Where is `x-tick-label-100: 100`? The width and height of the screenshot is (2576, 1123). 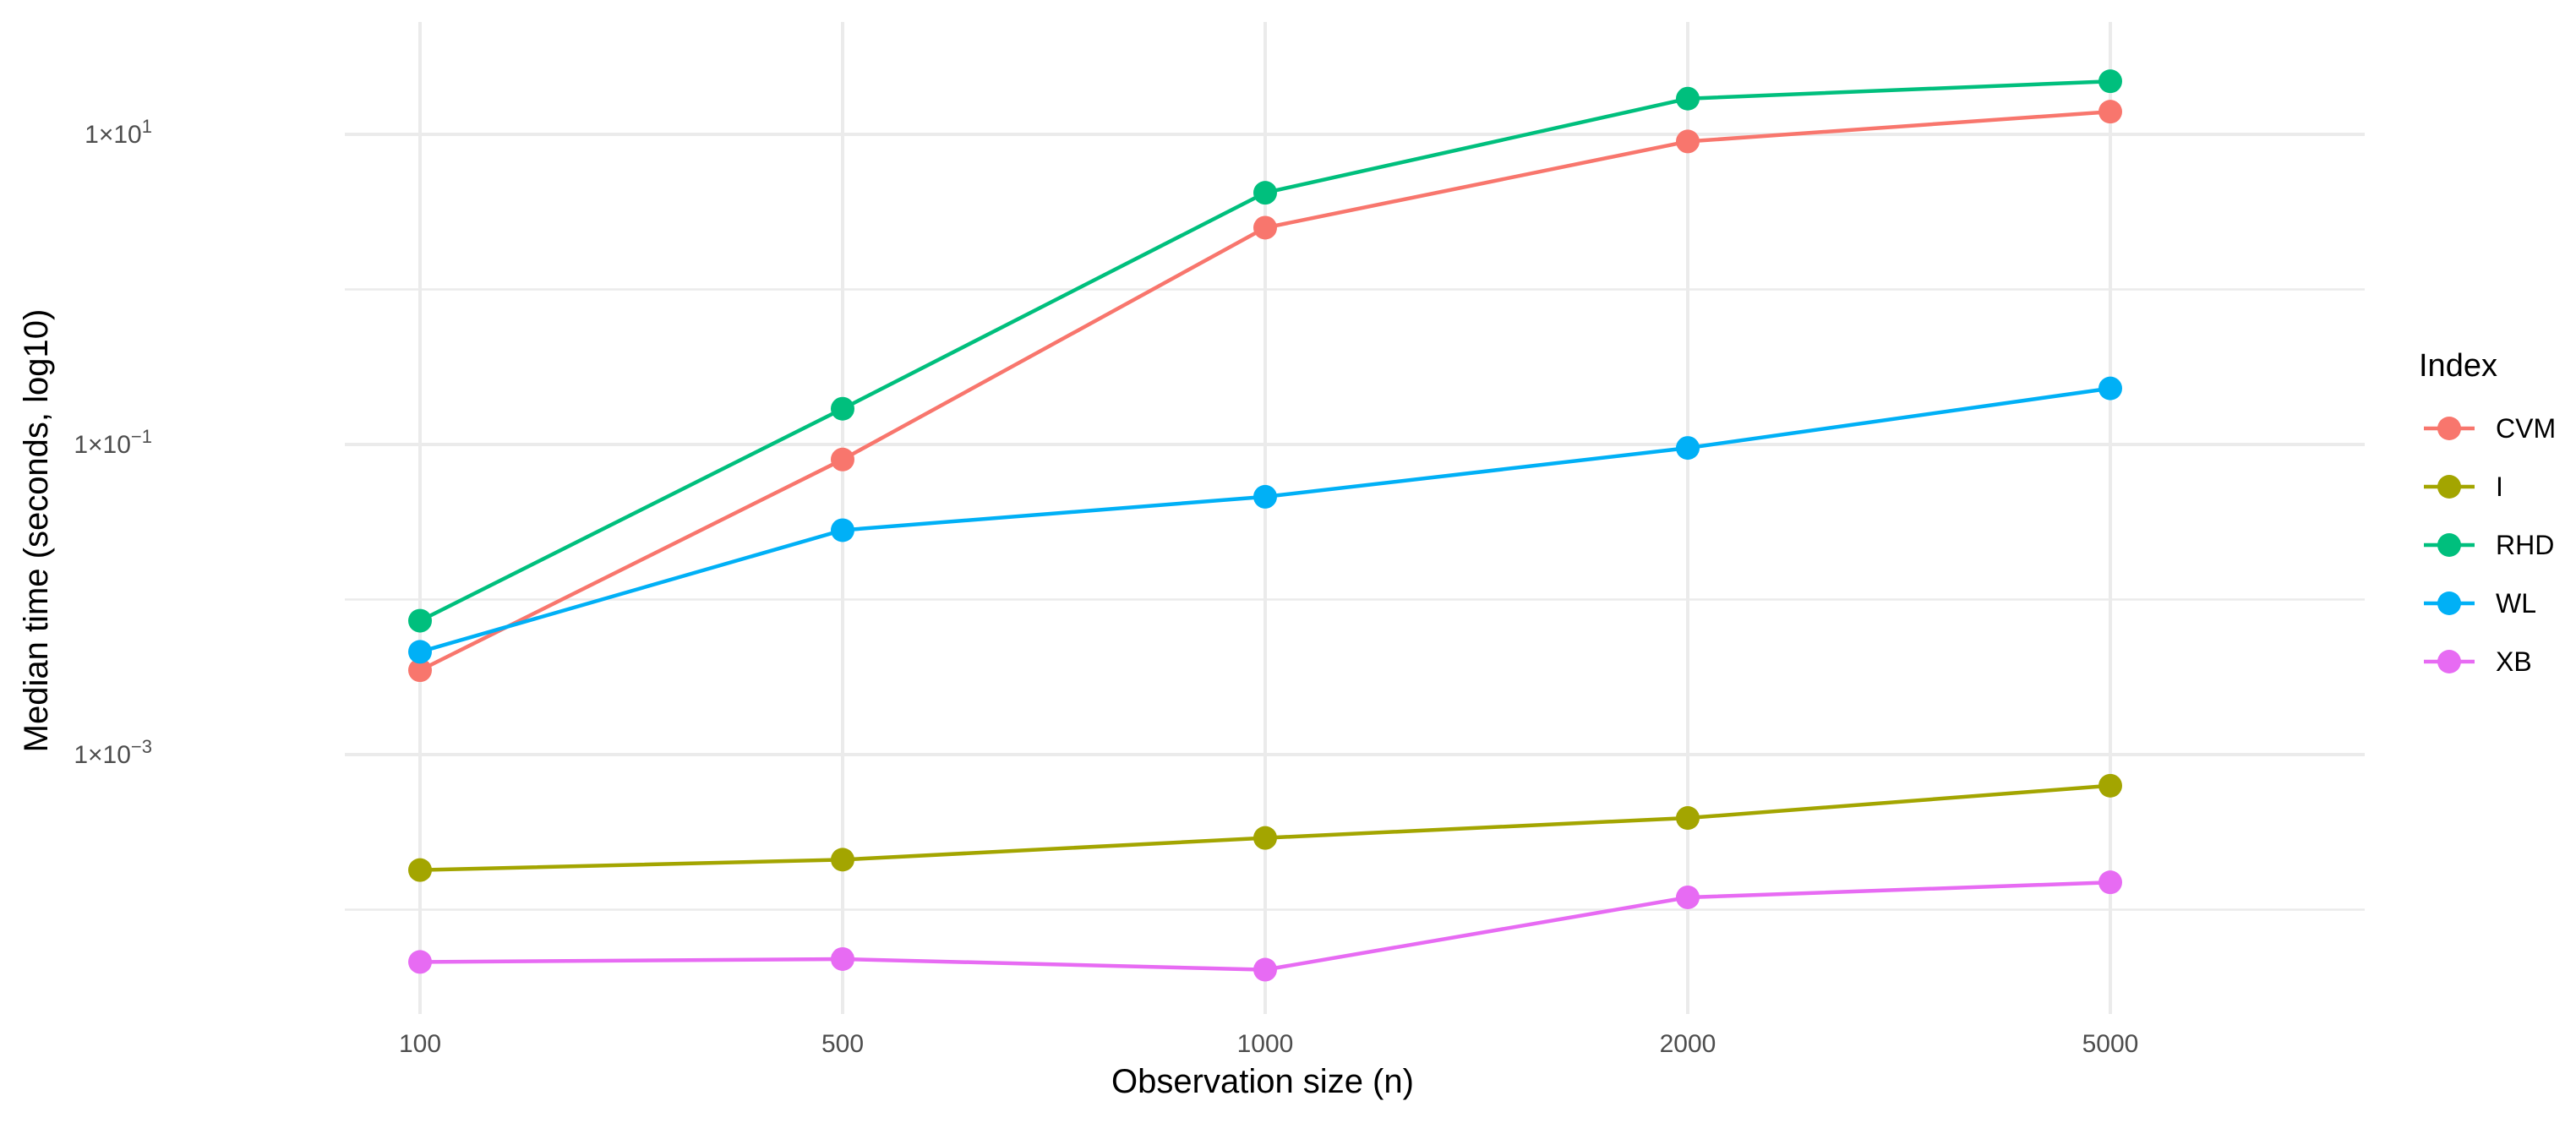 x-tick-label-100: 100 is located at coordinates (420, 1044).